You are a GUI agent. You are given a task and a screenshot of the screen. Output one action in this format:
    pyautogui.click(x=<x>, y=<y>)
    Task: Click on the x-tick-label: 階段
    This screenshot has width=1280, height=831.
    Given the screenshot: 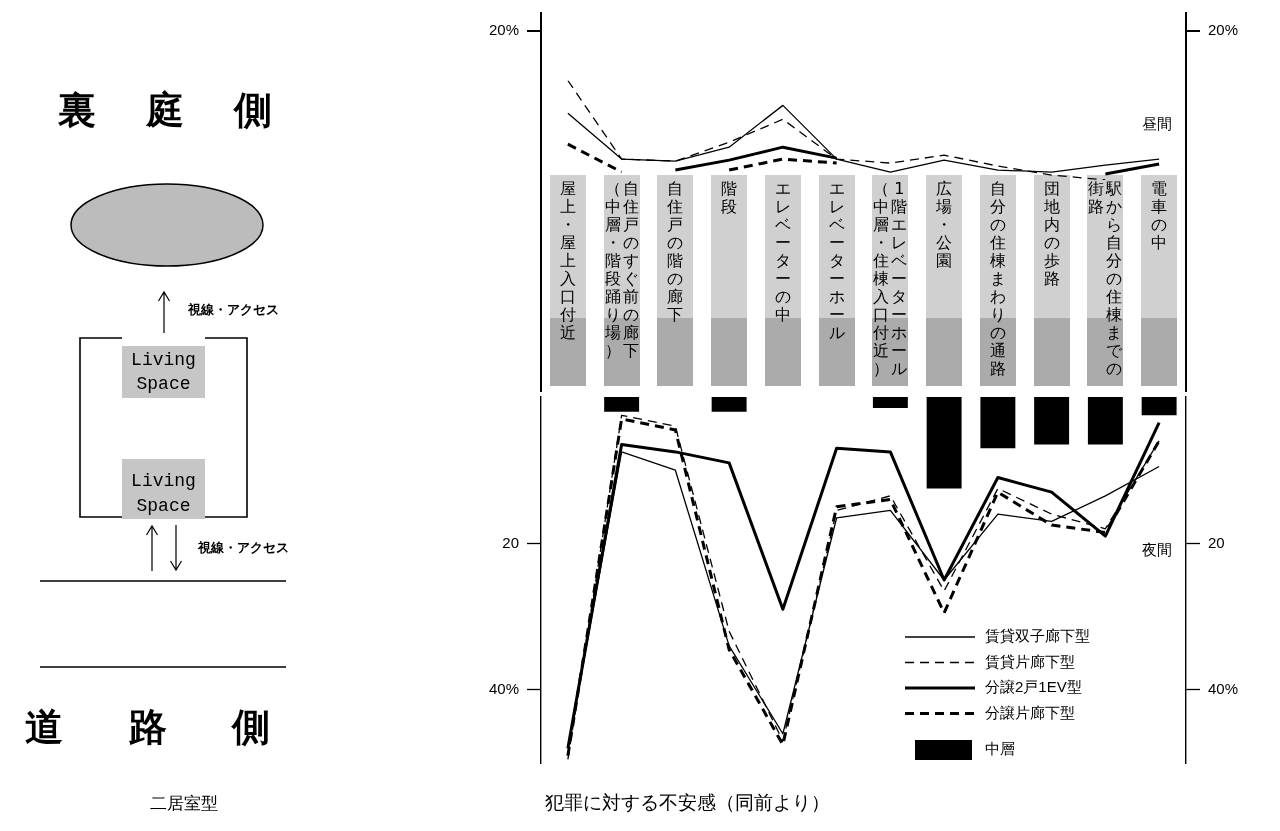 What is the action you would take?
    pyautogui.click(x=729, y=197)
    